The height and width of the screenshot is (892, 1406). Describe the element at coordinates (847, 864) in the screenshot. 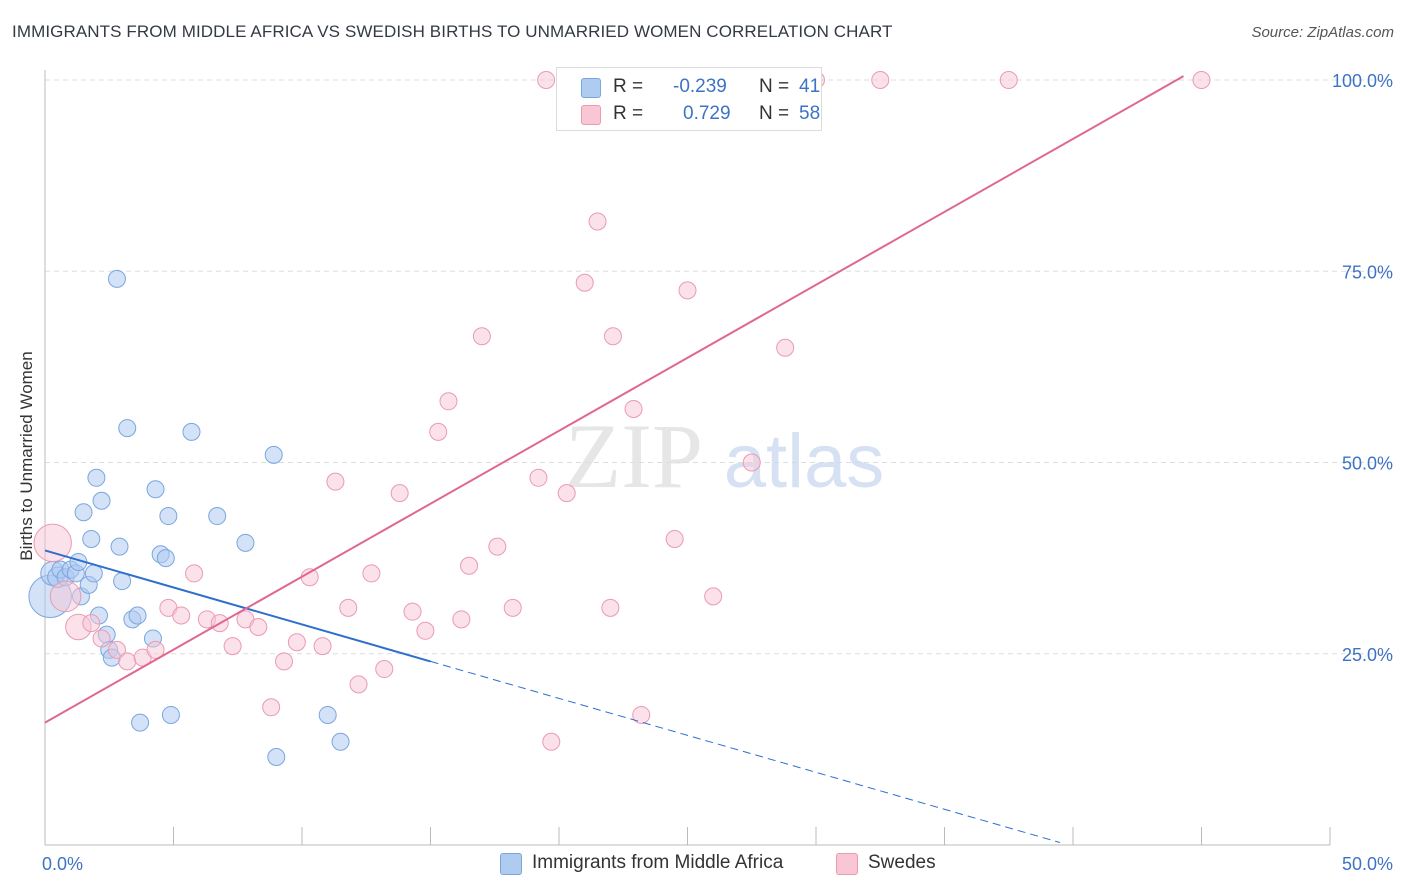

I see `legend-swatch-swedes` at that location.